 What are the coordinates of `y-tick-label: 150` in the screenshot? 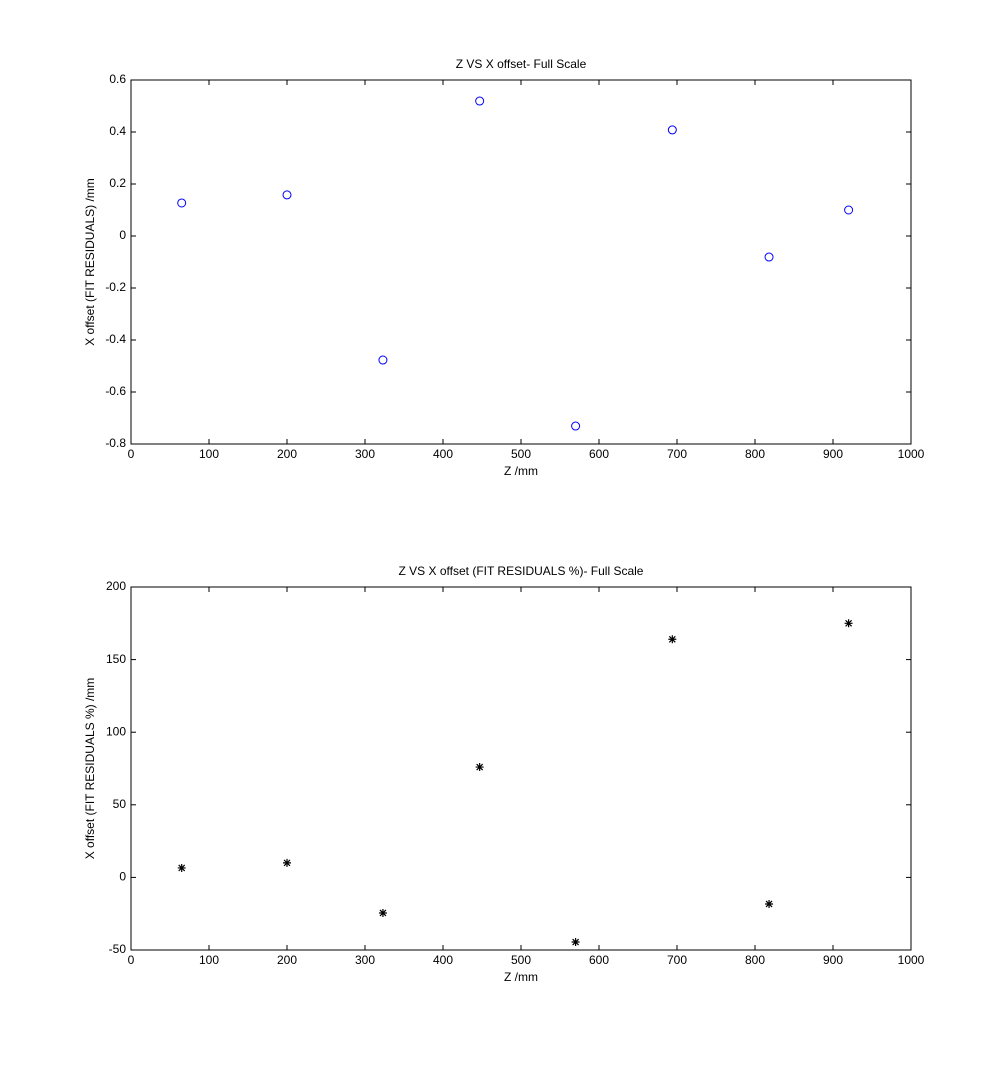 It's located at (116, 659).